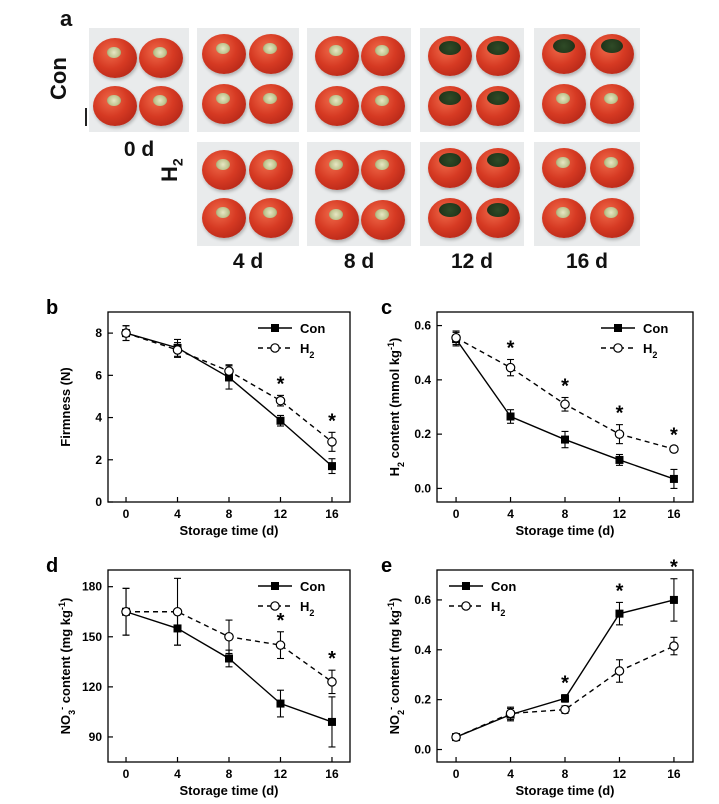  Describe the element at coordinates (92, 637) in the screenshot. I see `y-tick-label: 150` at that location.